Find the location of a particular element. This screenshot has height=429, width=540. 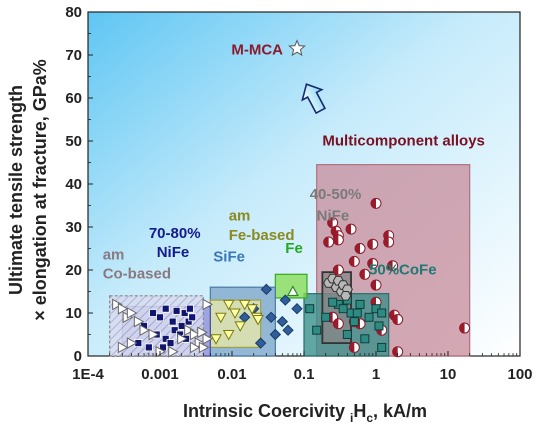

y-axis-title-line-1: Ultimate tensile strength is located at coordinates (16, 190).